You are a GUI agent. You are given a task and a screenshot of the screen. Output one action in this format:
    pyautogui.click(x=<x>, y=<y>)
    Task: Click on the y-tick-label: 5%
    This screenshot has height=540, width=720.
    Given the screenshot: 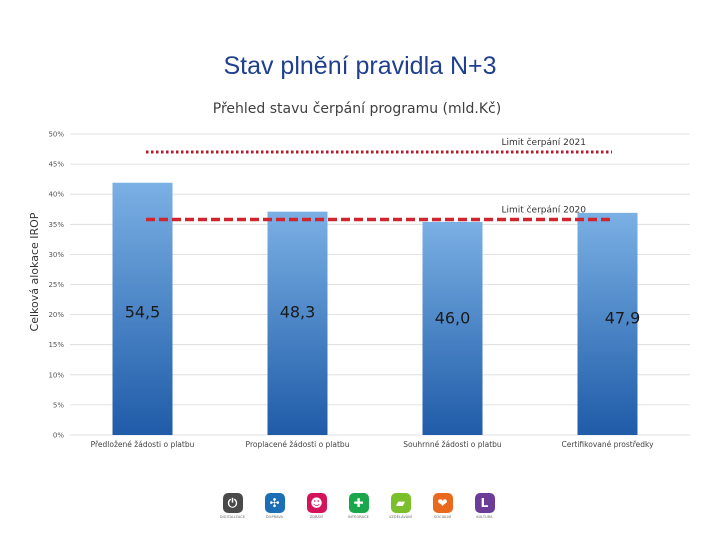 What is the action you would take?
    pyautogui.click(x=58, y=405)
    